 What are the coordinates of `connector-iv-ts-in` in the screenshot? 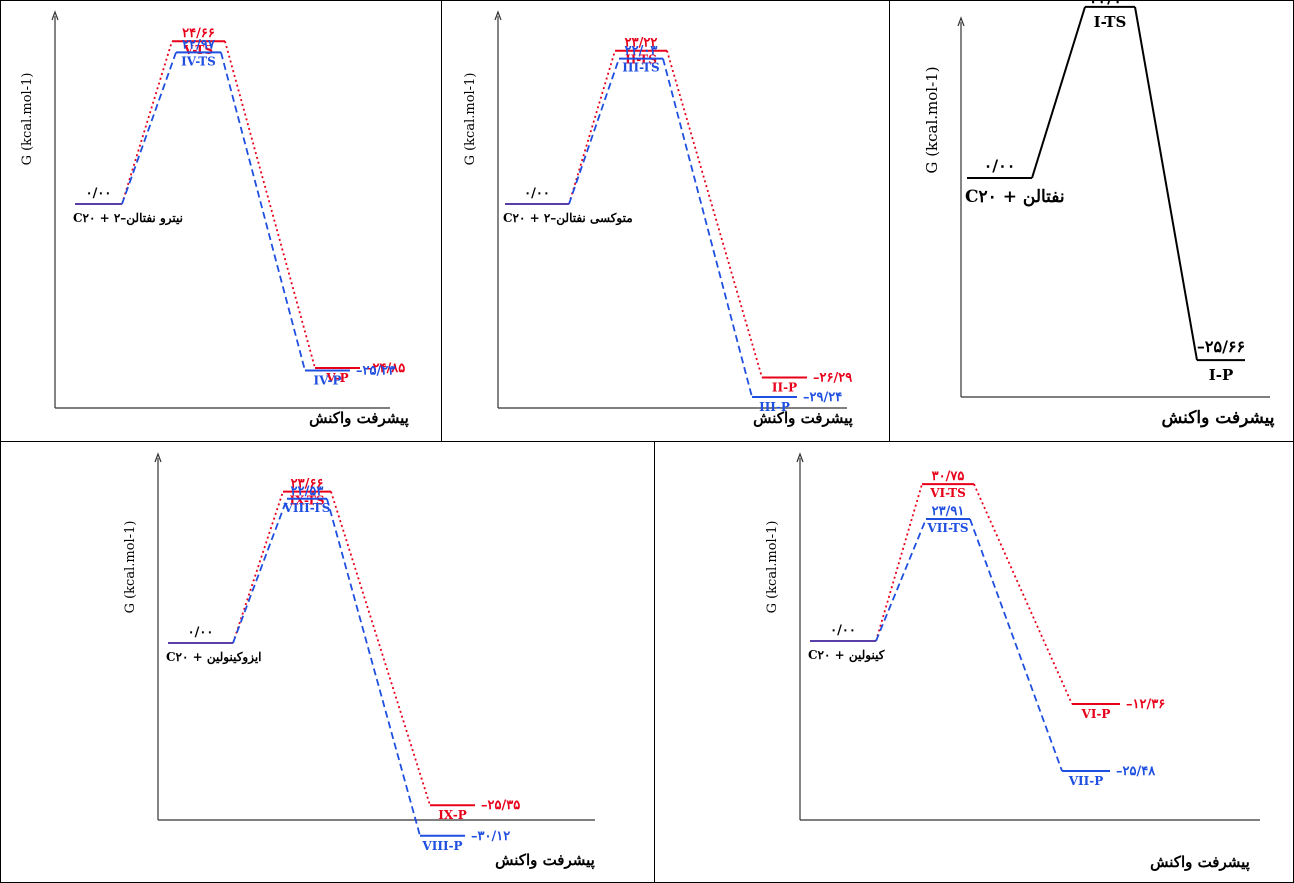 It's located at (149, 128).